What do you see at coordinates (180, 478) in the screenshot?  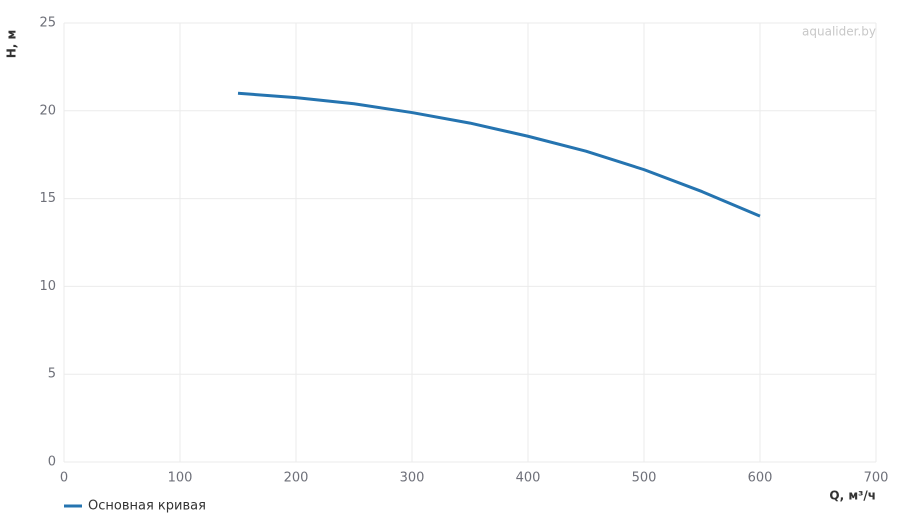 I see `x-tick-label: 100` at bounding box center [180, 478].